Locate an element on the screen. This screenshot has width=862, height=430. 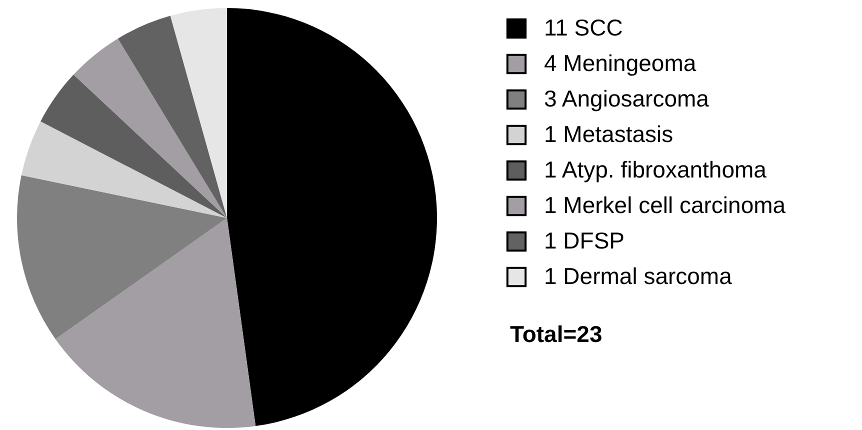
legend-label: 11 SCC is located at coordinates (583, 27).